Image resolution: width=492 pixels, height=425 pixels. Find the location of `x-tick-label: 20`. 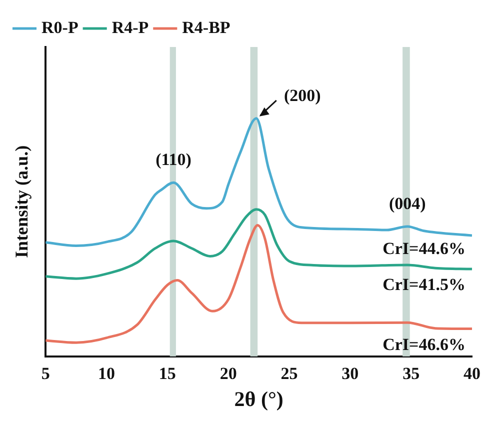

x-tick-label: 20 is located at coordinates (228, 373).